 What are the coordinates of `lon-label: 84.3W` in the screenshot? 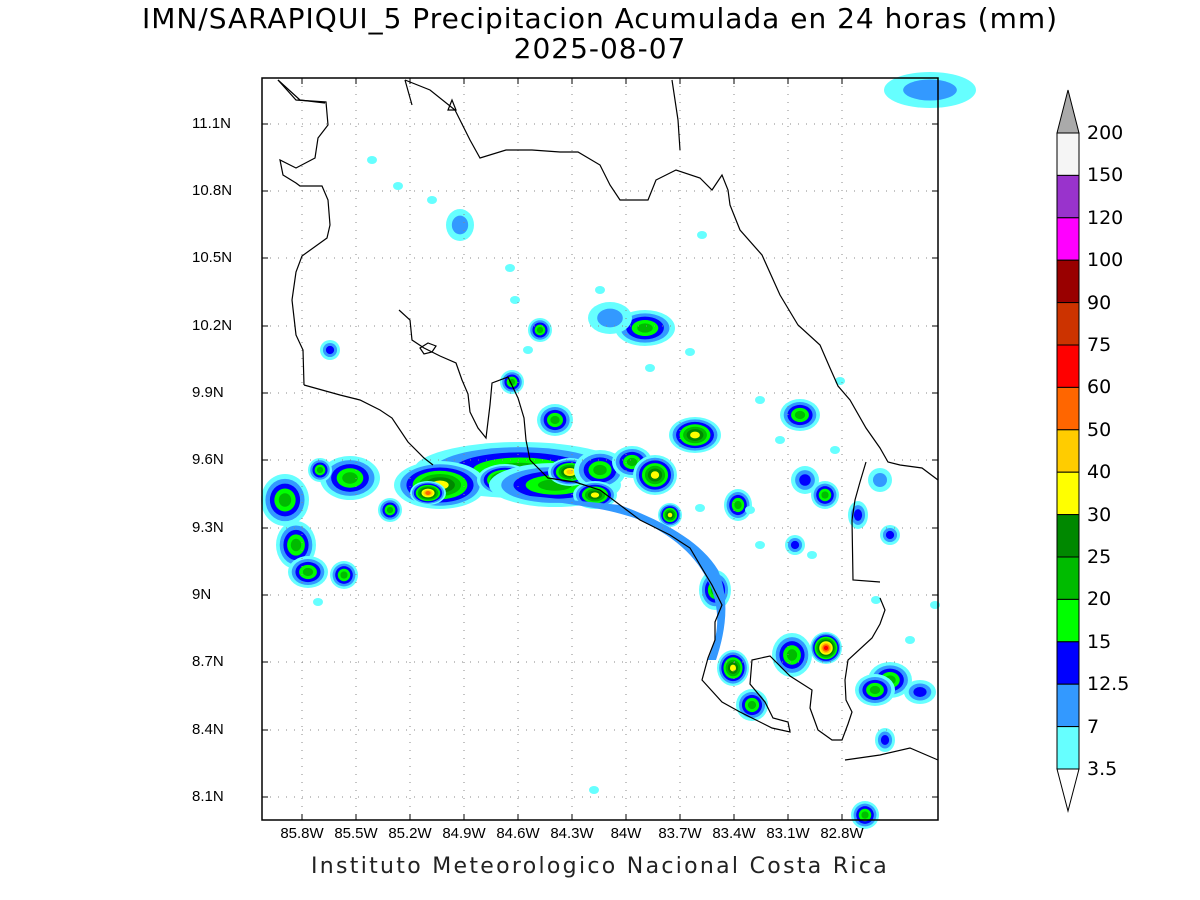 It's located at (572, 833).